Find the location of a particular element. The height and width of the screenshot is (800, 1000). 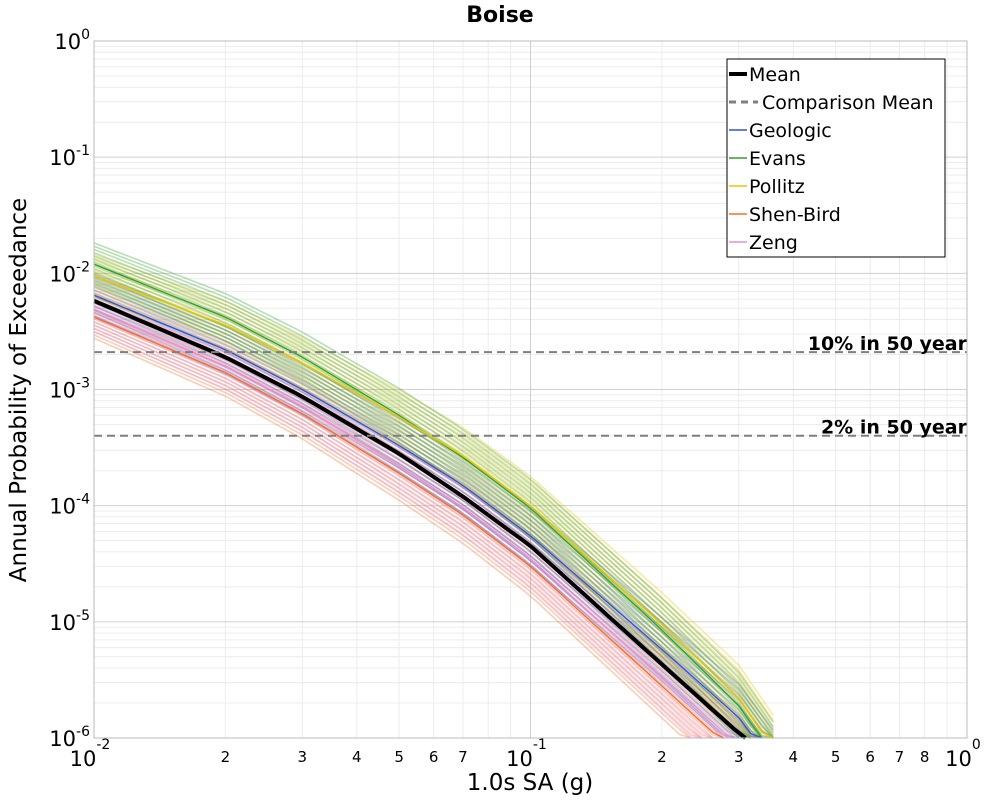

legend-label: Pollitz is located at coordinates (777, 187).